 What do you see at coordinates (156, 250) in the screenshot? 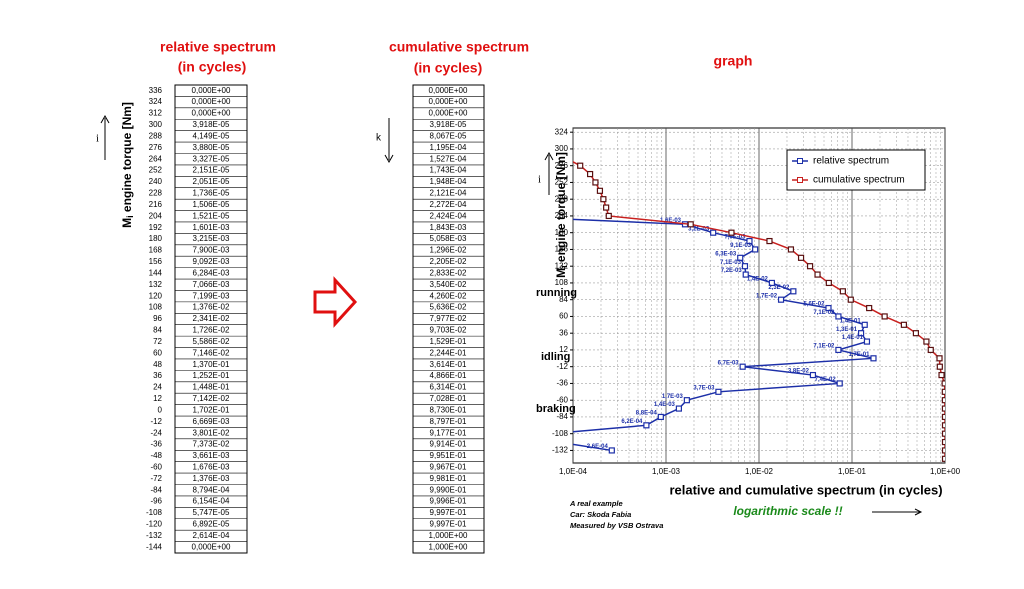
I see `torque-cell: 168` at bounding box center [156, 250].